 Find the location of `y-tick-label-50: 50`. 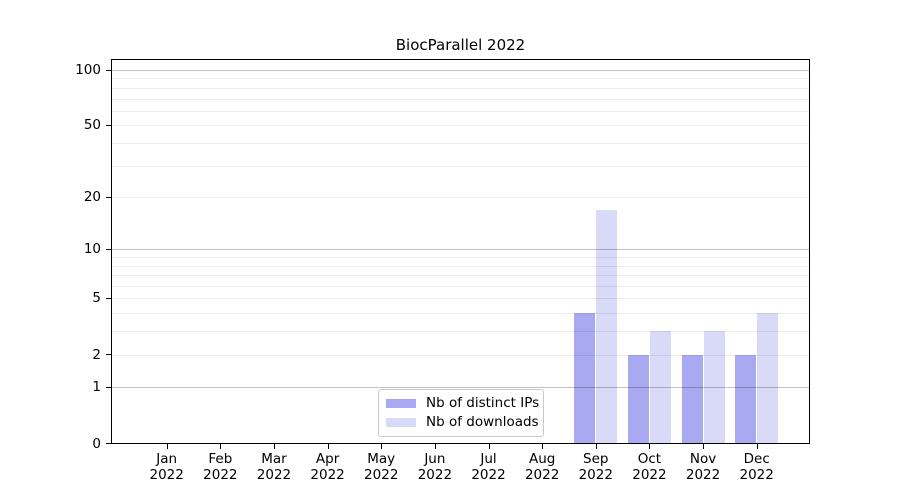

y-tick-label-50: 50 is located at coordinates (92, 125).